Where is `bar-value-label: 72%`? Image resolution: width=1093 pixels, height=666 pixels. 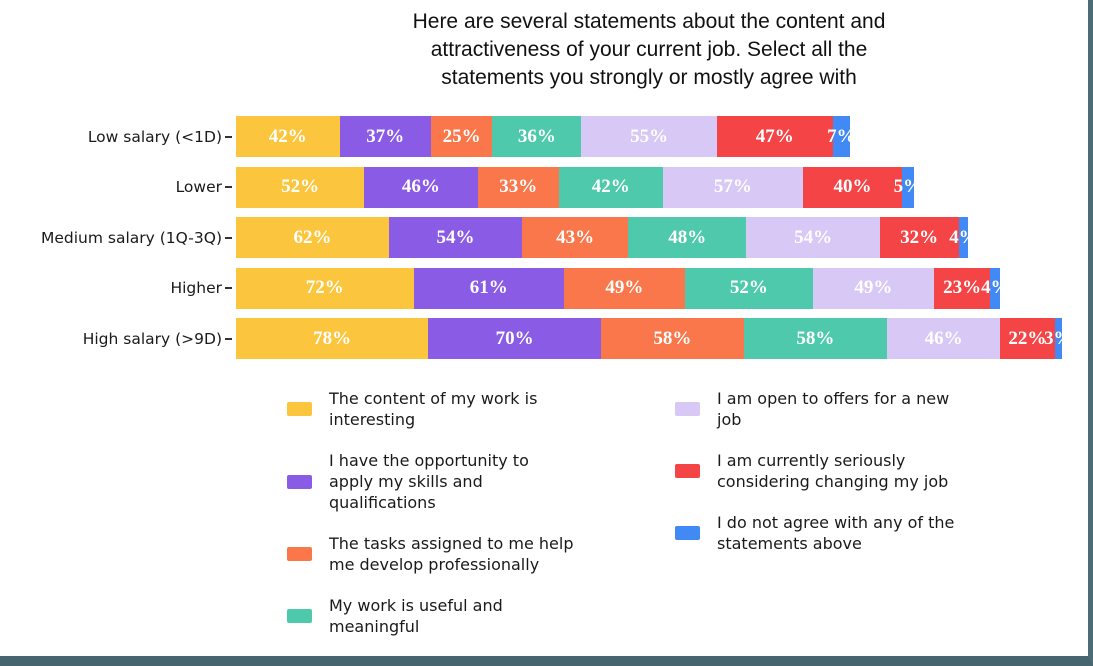
bar-value-label: 72% is located at coordinates (324, 287).